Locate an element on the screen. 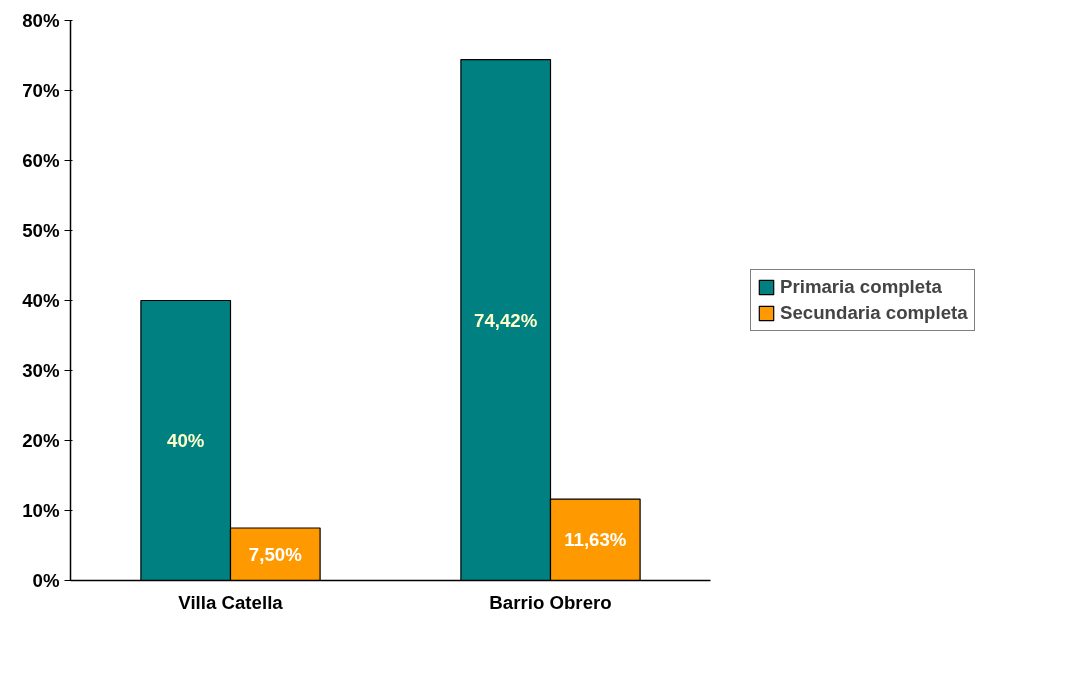 This screenshot has height=677, width=1065. y-tick-label: 40% is located at coordinates (41, 300).